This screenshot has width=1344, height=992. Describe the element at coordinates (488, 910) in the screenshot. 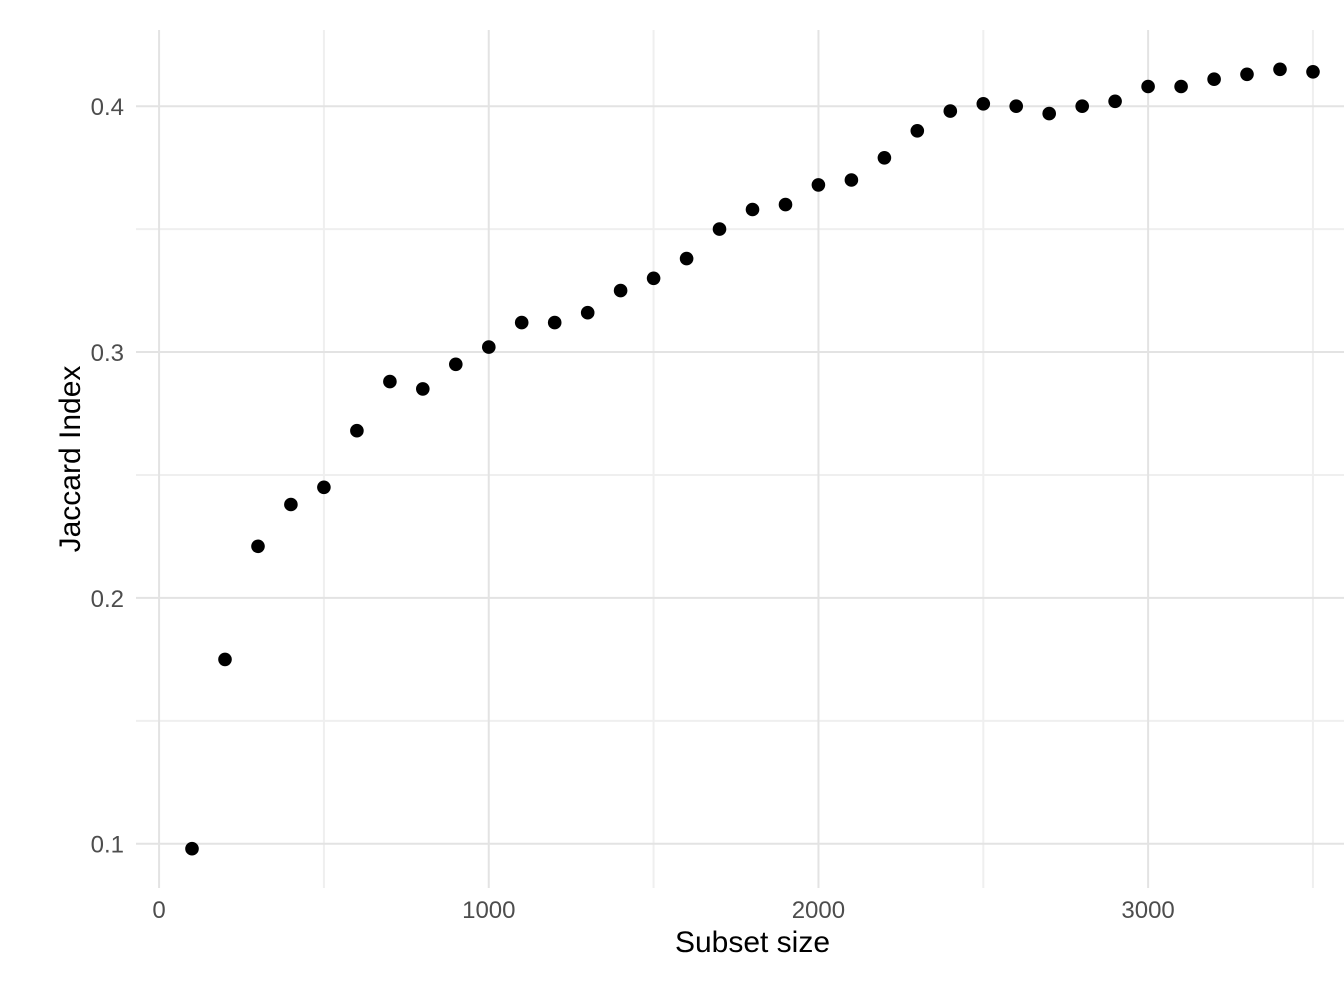

I see `x-tick-label: 1000` at that location.